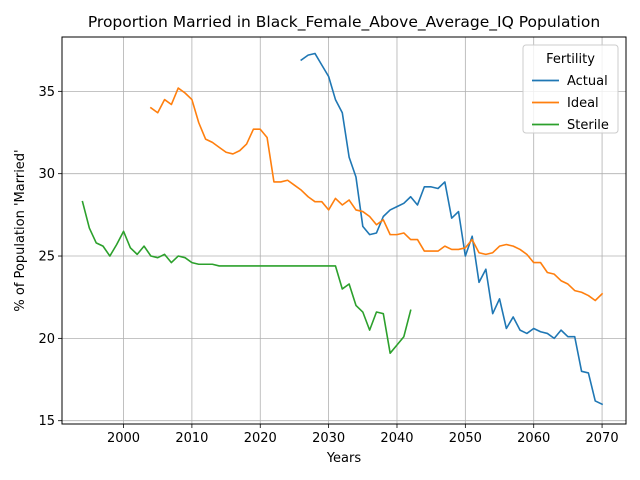 The height and width of the screenshot is (480, 640). I want to click on x-tick-label: 2050, so click(465, 438).